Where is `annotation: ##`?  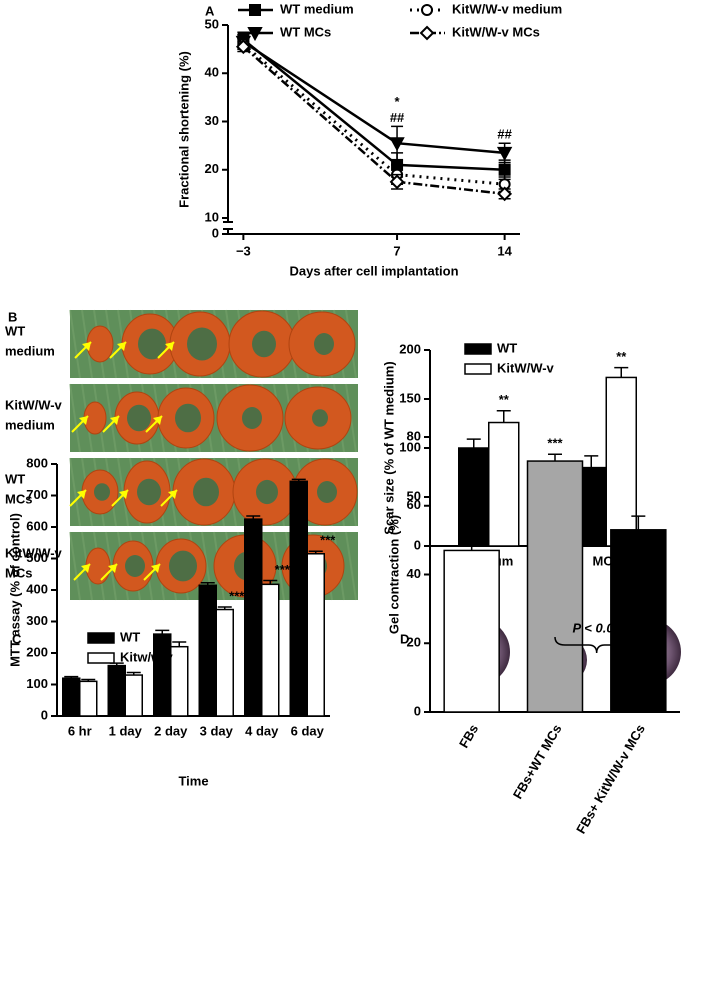 annotation: ## is located at coordinates (397, 117).